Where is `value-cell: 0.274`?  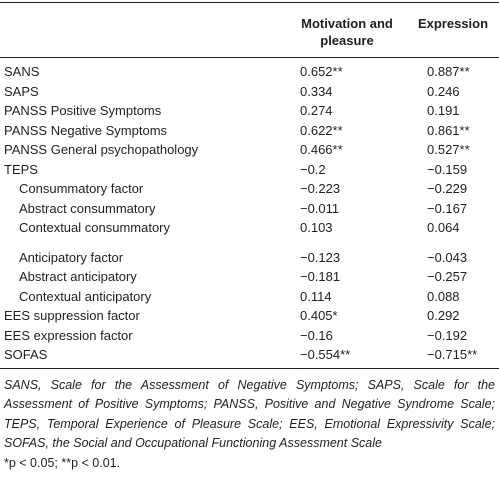
value-cell: 0.274 is located at coordinates (316, 110).